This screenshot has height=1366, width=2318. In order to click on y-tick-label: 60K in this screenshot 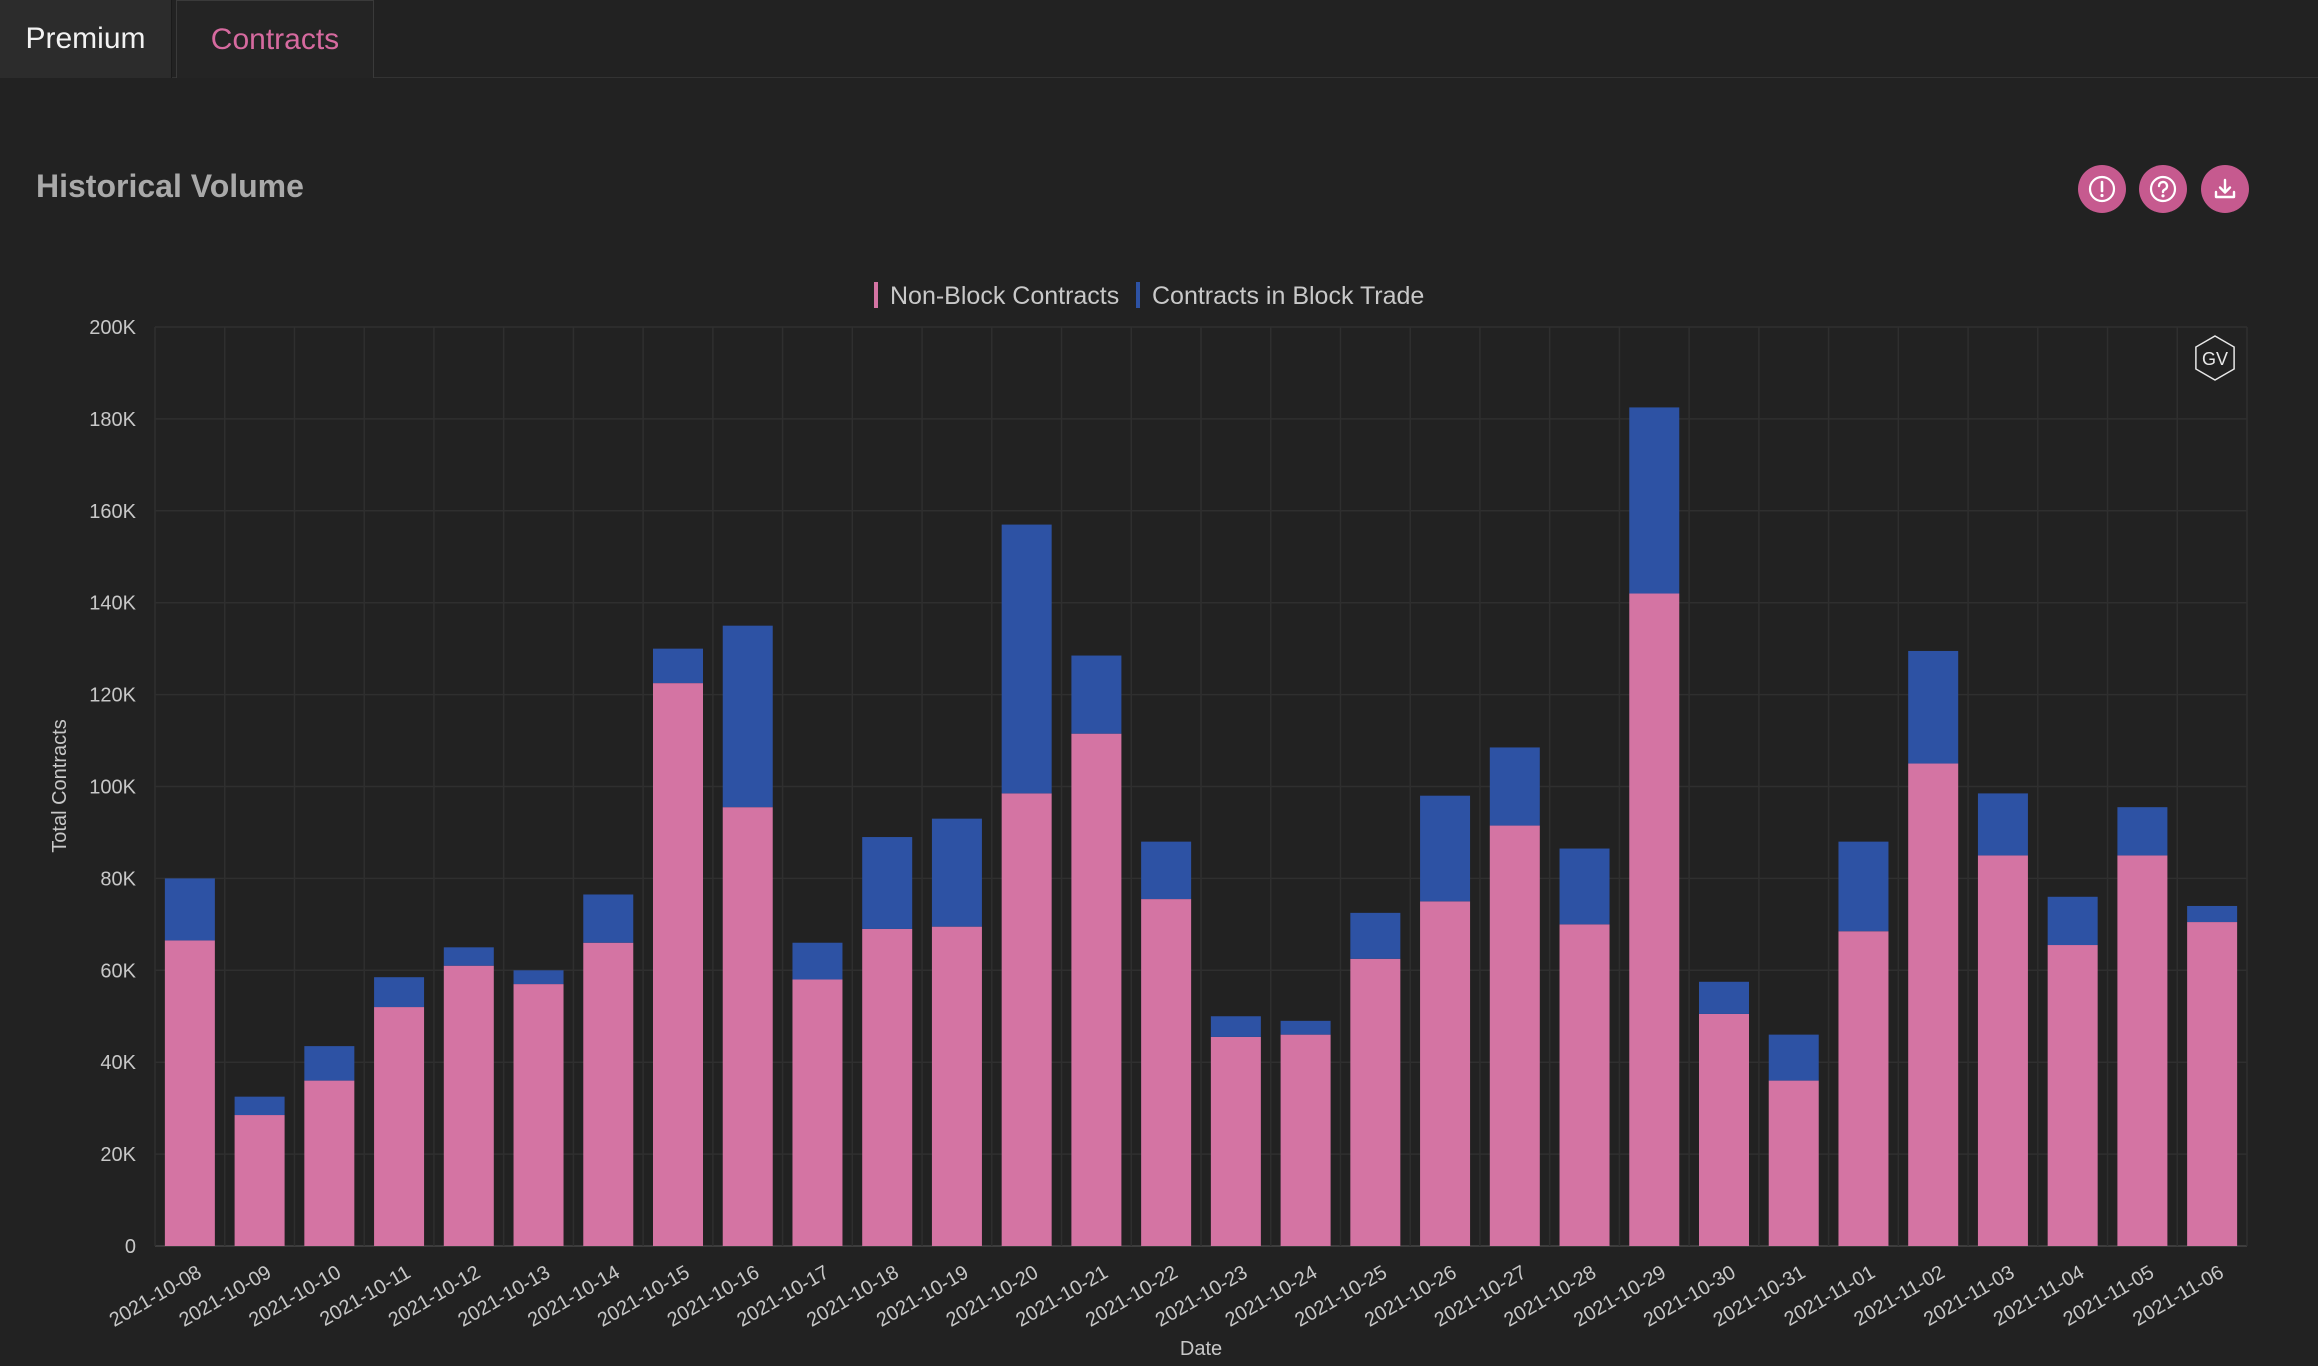, I will do `click(118, 971)`.